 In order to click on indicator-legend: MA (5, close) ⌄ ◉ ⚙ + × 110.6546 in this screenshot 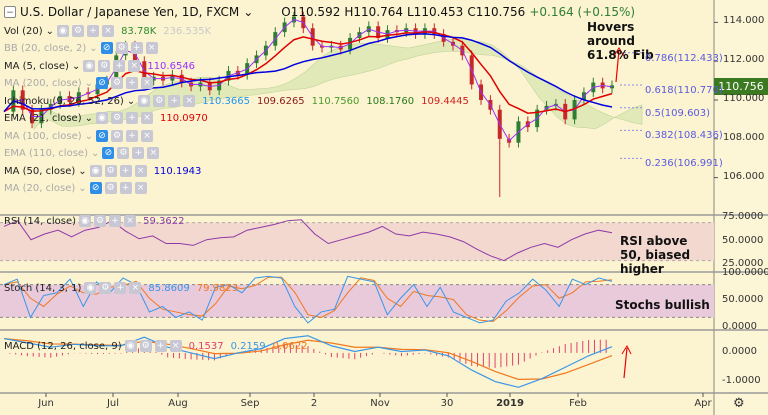, I will do `click(99, 66)`.